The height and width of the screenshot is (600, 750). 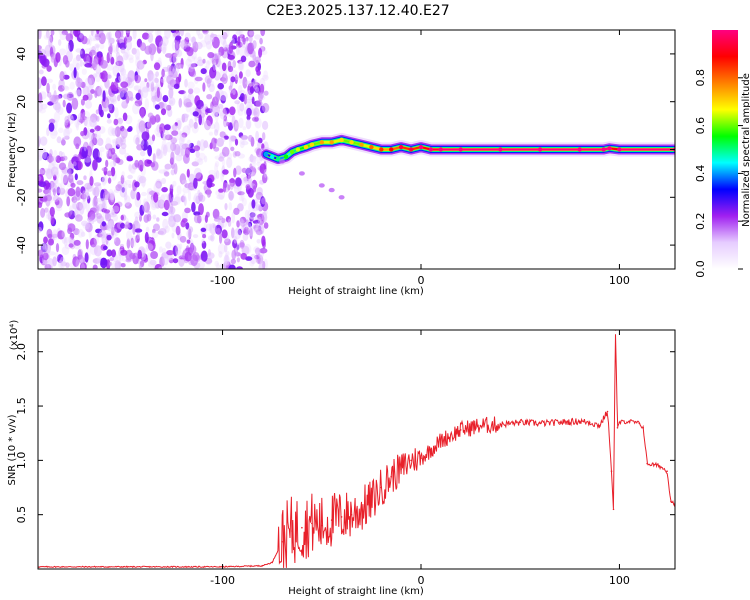 What do you see at coordinates (321, 185) in the screenshot?
I see `branch-point` at bounding box center [321, 185].